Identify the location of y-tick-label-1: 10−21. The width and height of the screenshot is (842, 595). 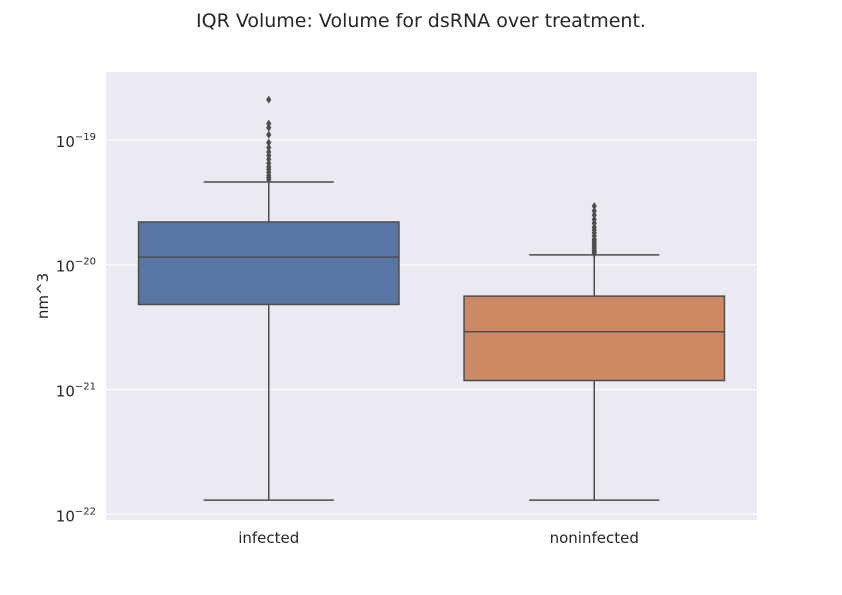
(76, 390).